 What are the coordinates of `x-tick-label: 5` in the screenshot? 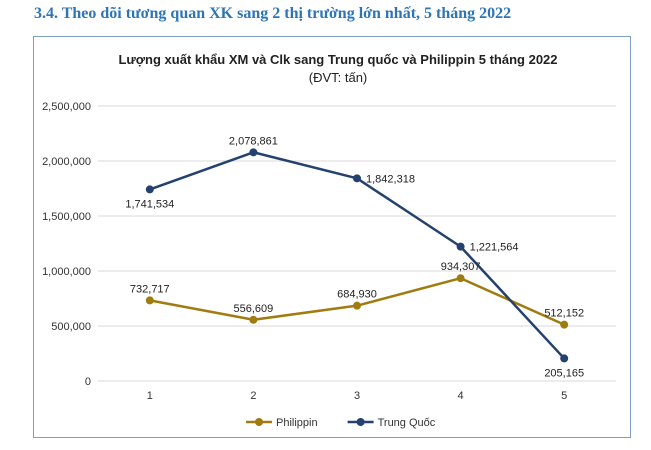 It's located at (564, 396).